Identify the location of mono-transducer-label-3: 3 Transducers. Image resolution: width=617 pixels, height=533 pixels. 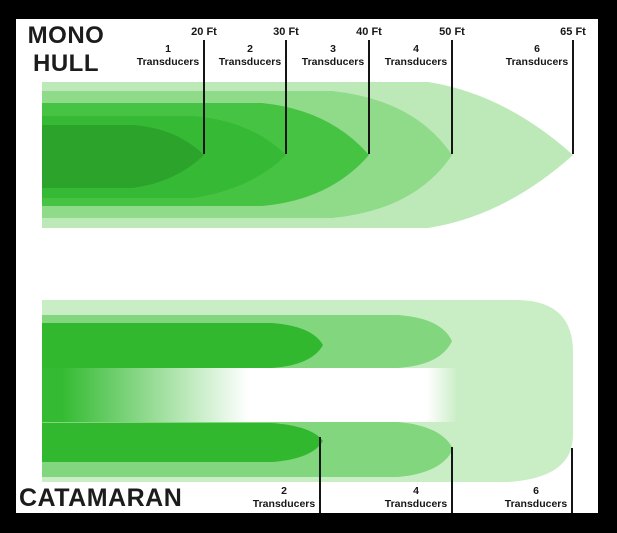
(333, 56).